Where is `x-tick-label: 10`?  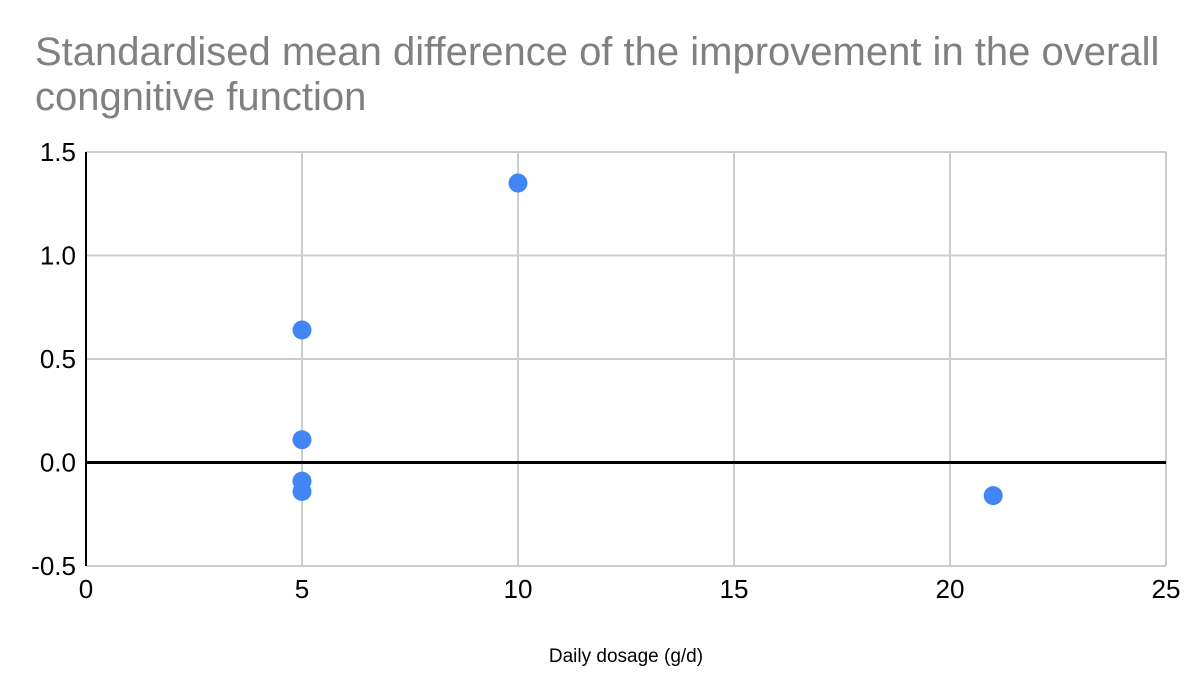 x-tick-label: 10 is located at coordinates (518, 589).